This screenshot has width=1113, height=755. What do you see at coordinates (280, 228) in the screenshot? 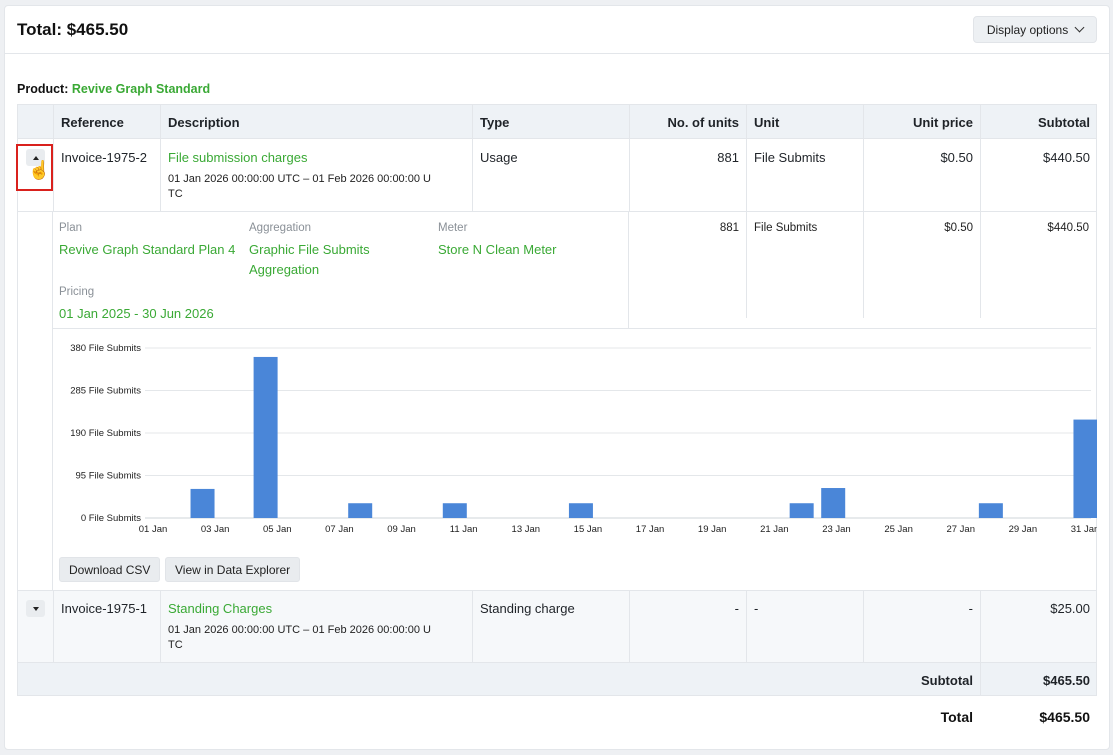
I see `aggregation-label: Aggregation` at bounding box center [280, 228].